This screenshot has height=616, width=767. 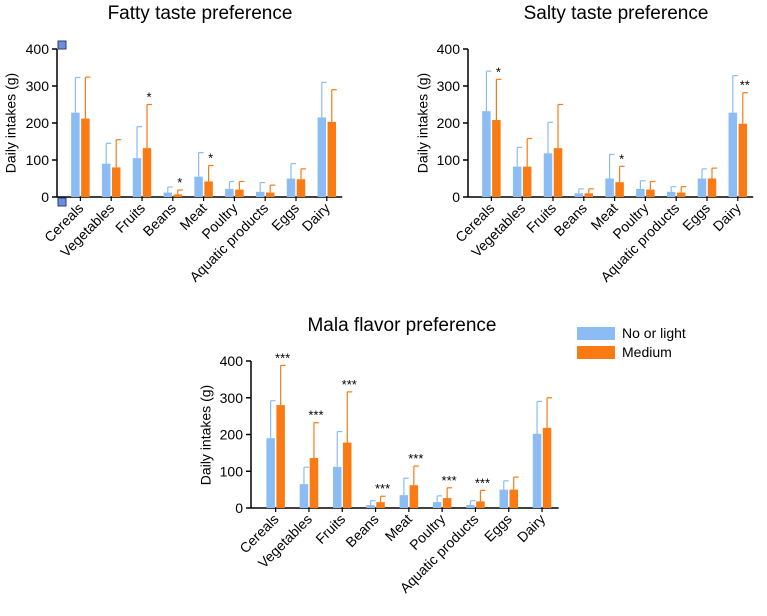 What do you see at coordinates (647, 352) in the screenshot?
I see `legend-label: Medium` at bounding box center [647, 352].